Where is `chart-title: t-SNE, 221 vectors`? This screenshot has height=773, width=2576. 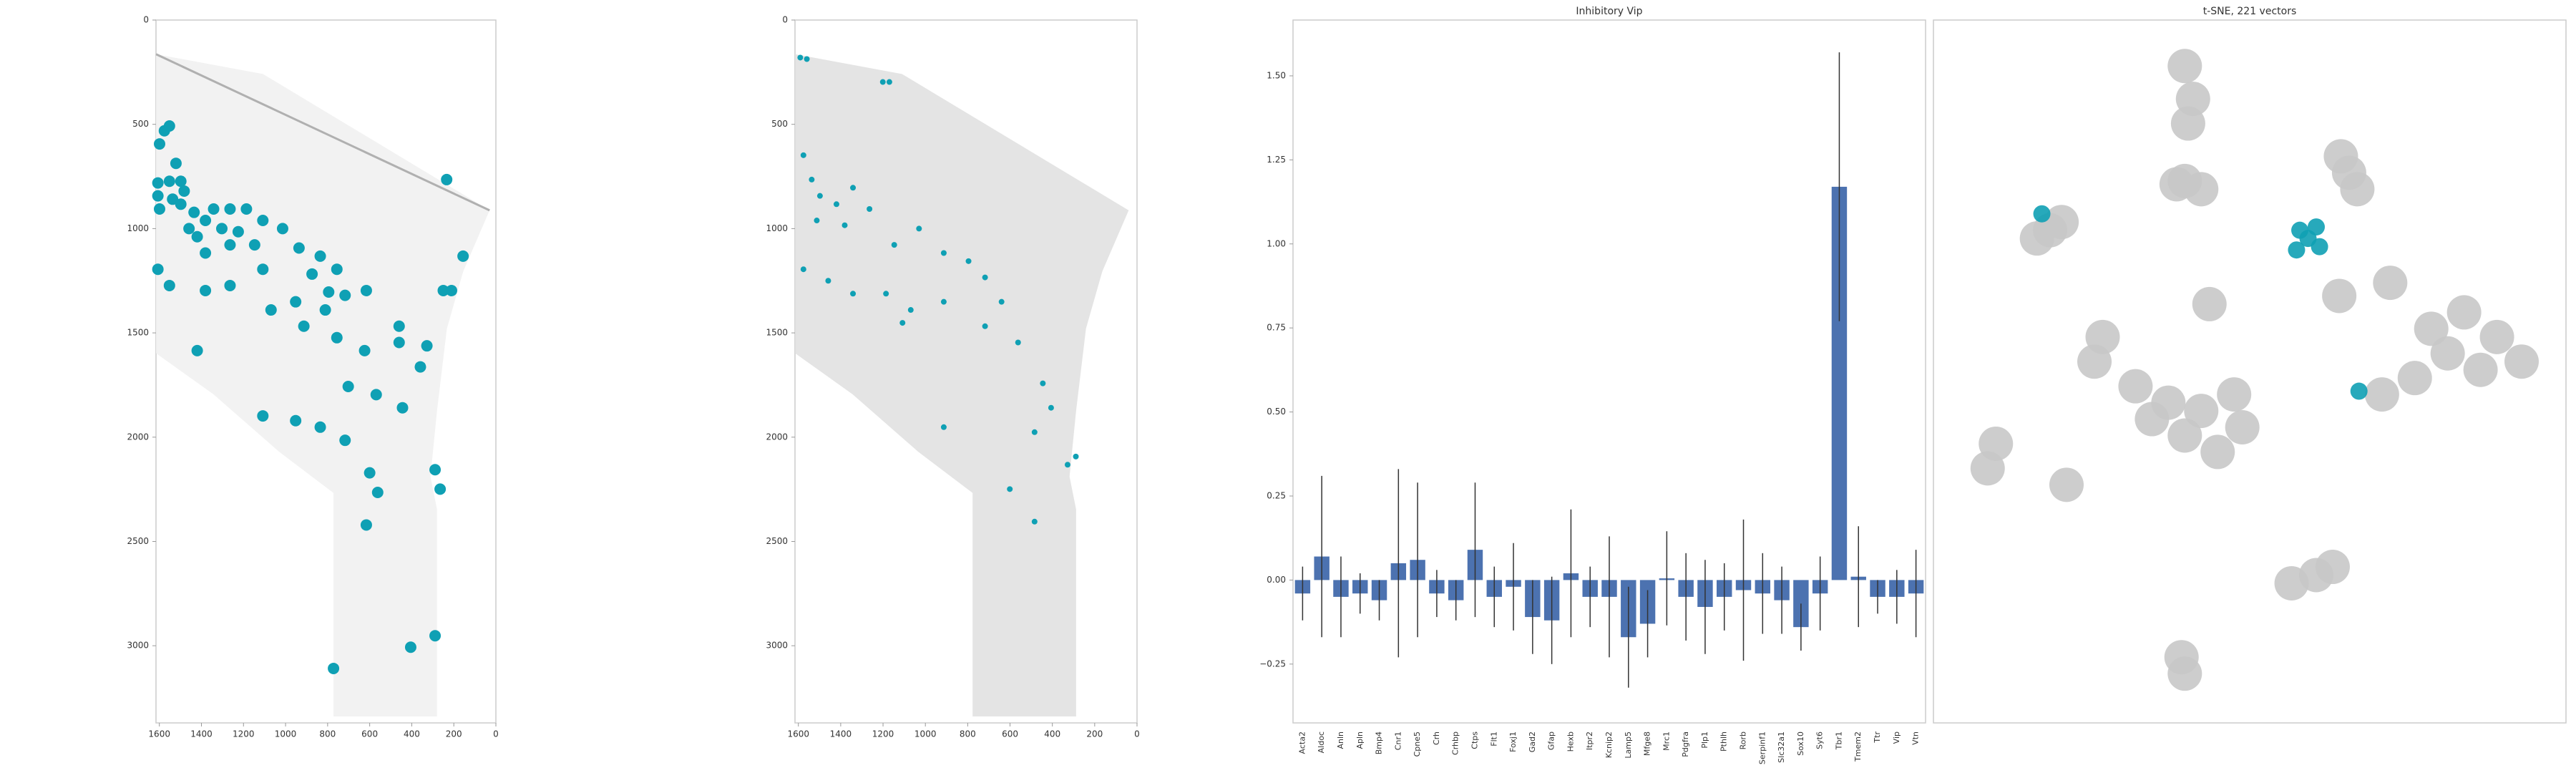 chart-title: t-SNE, 221 vectors is located at coordinates (2250, 12).